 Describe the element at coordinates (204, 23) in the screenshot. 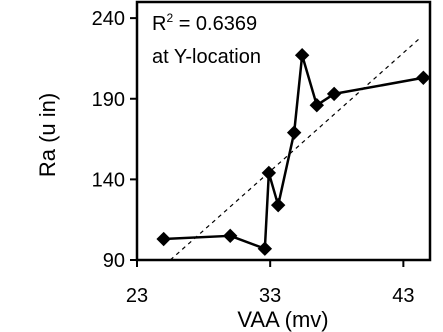

I see `r2-annotation: R2 = 0.6369` at that location.